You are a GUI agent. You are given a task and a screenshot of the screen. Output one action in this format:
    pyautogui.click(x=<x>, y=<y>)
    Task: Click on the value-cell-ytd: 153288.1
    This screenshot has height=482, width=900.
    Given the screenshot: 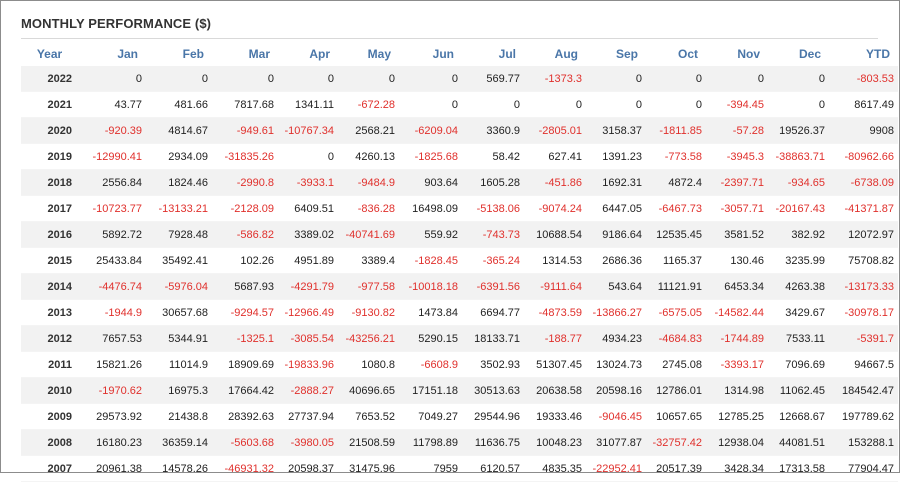 What is the action you would take?
    pyautogui.click(x=863, y=442)
    